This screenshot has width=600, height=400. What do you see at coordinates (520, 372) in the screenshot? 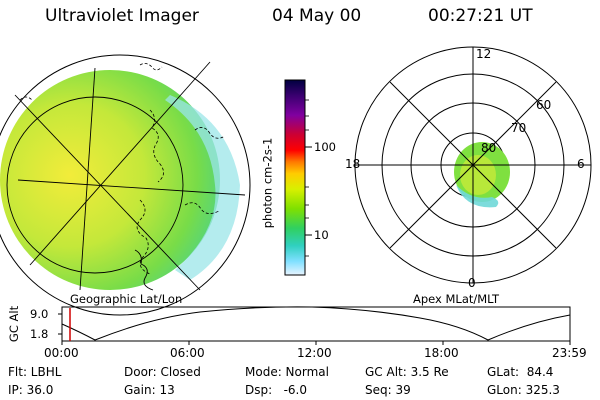
I see `glat-status: GLat: 84.4` at bounding box center [520, 372].